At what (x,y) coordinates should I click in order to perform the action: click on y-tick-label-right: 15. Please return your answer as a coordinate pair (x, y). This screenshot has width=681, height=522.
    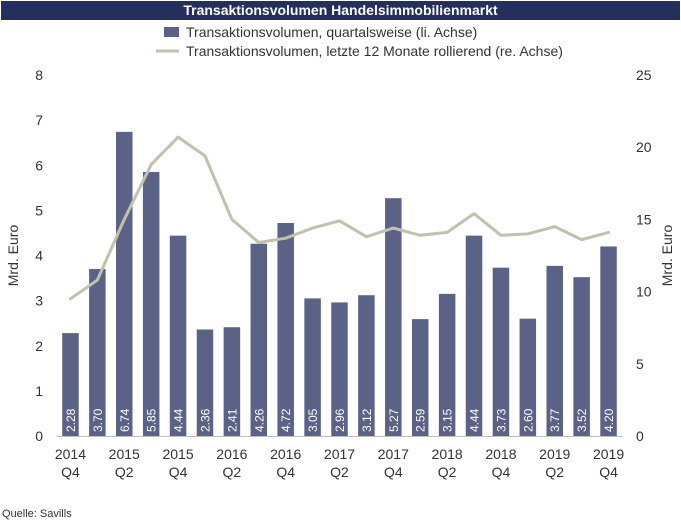
    Looking at the image, I should click on (644, 219).